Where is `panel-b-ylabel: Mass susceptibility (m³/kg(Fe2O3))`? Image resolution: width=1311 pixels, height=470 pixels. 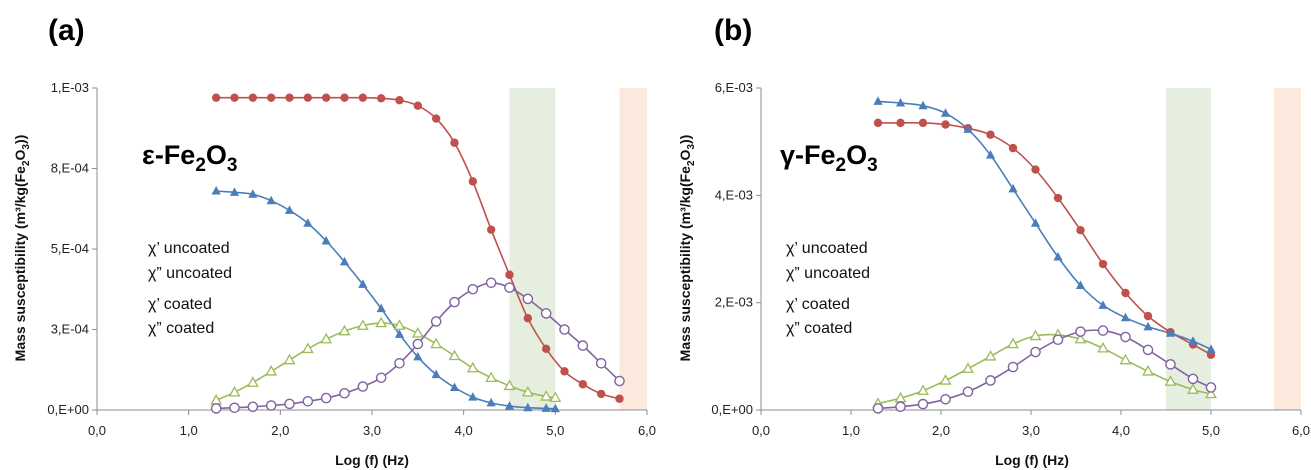 panel-b-ylabel: Mass susceptibility (m³/kg(Fe2O3)) is located at coordinates (687, 248).